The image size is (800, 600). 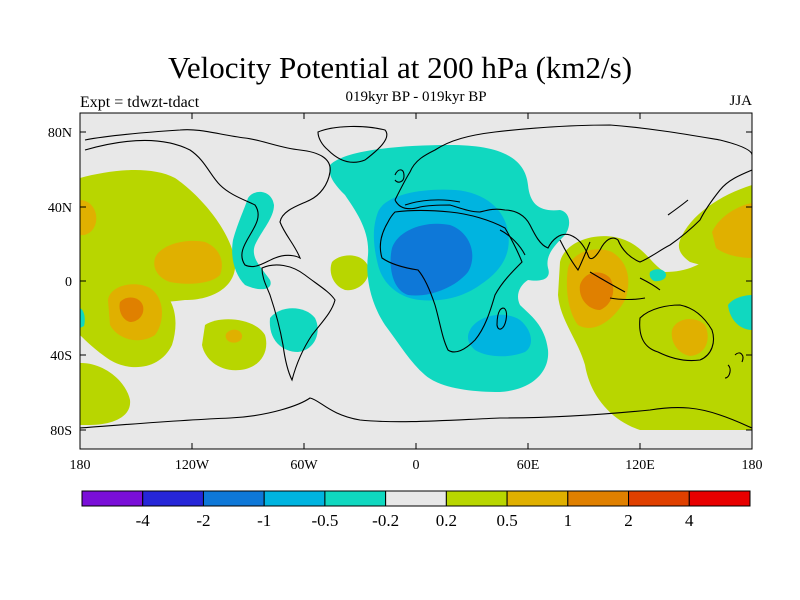 I want to click on map-title: Velocity Potential at 200 hPa (km2/s), so click(x=400, y=67).